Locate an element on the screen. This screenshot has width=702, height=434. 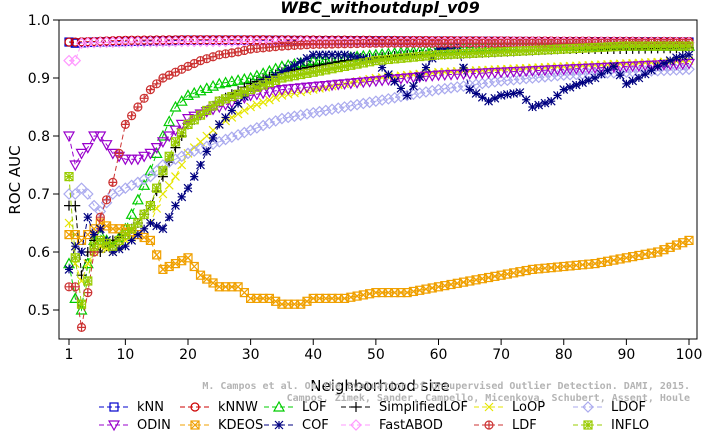
legend-marker-loop is located at coordinates (489, 407).